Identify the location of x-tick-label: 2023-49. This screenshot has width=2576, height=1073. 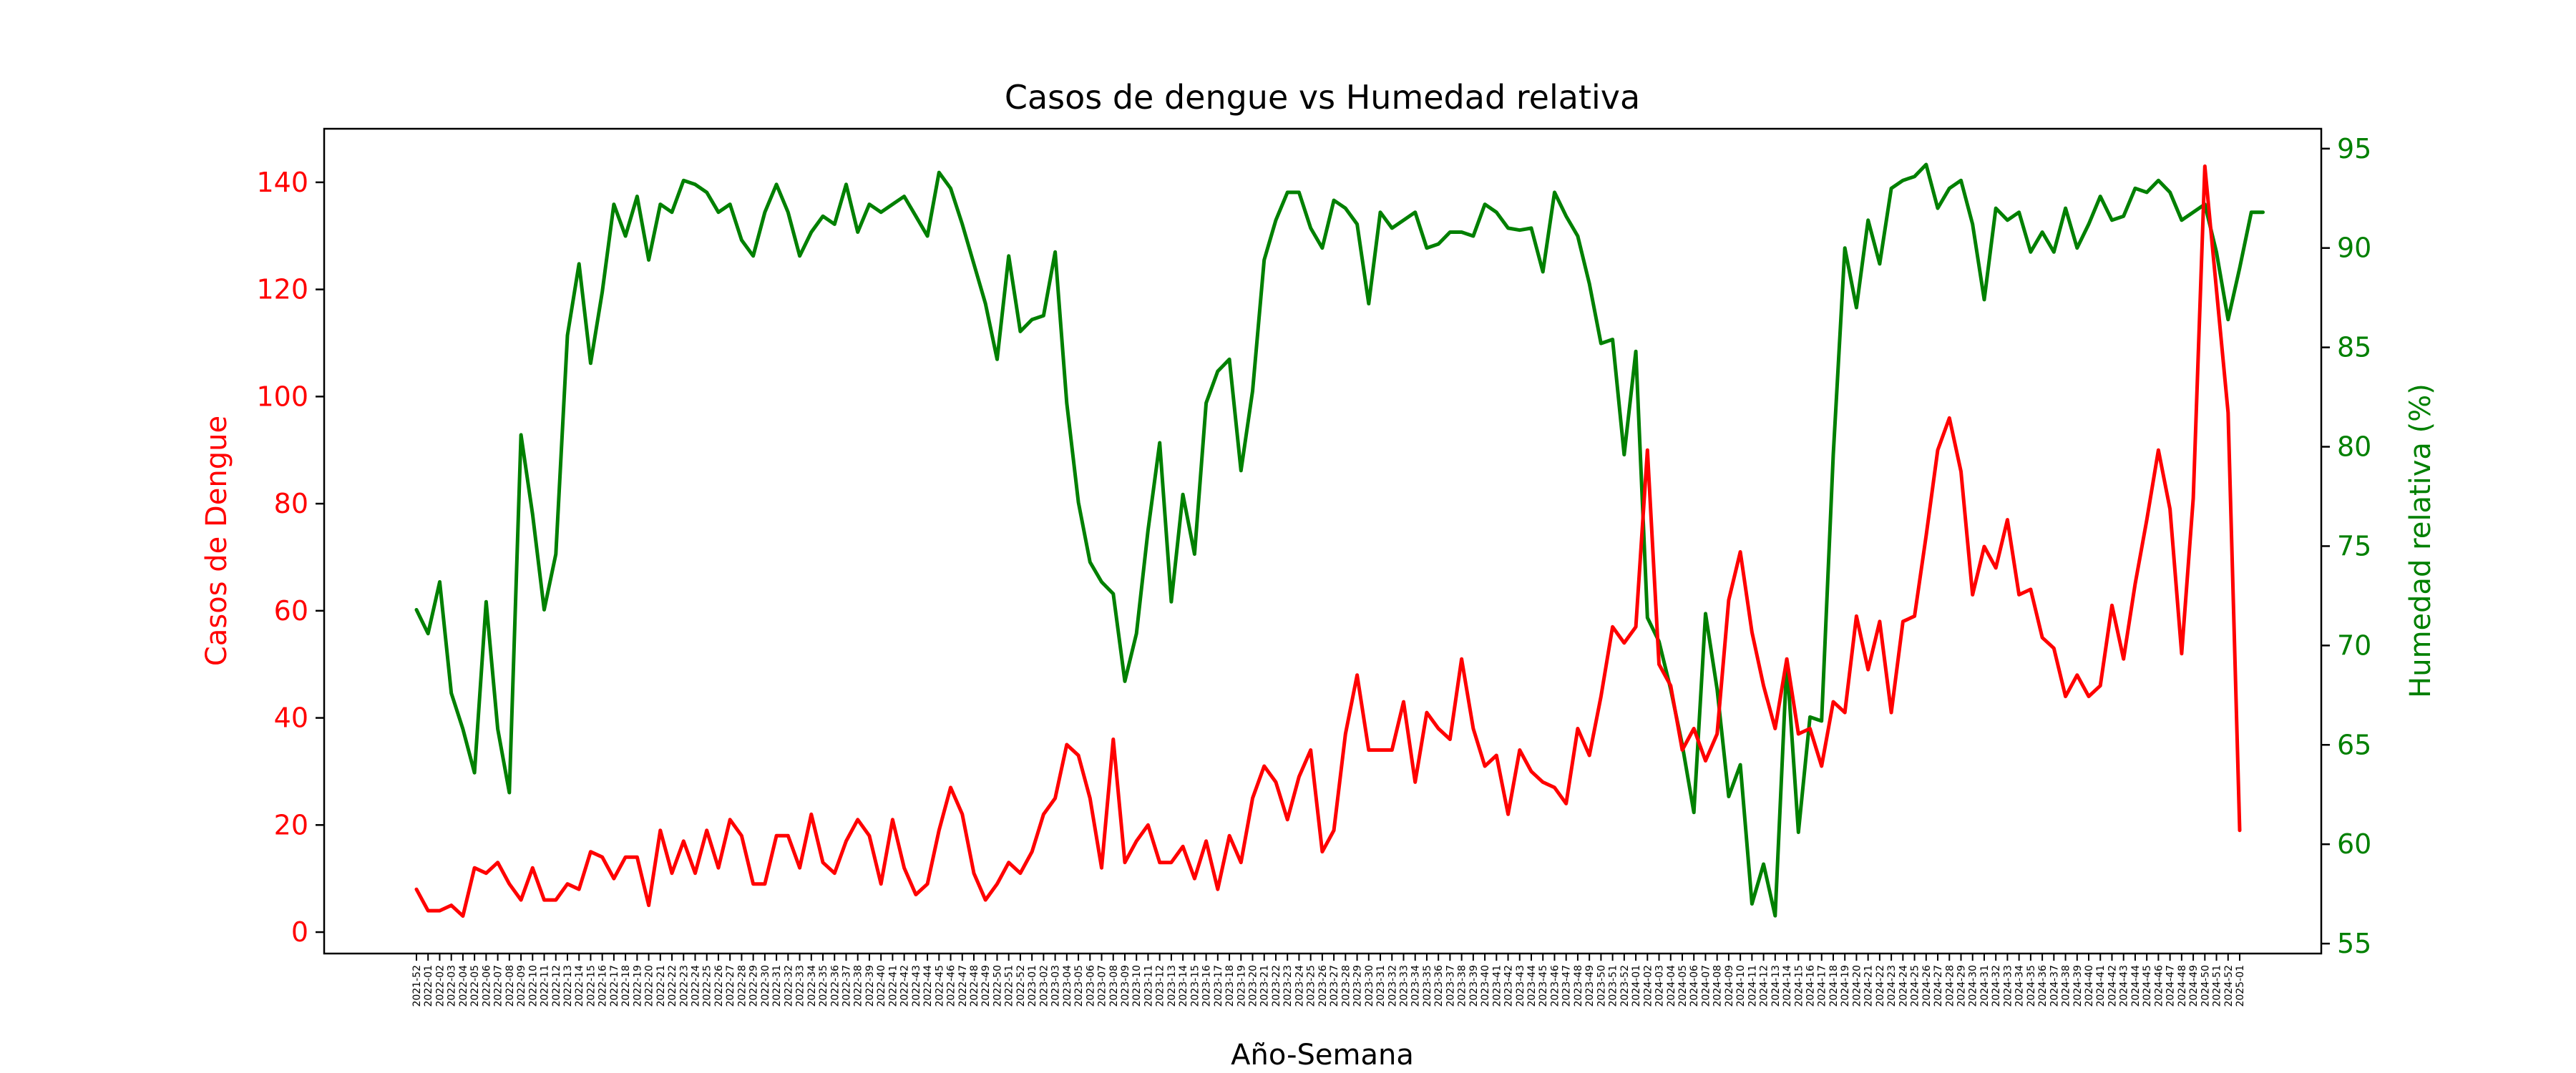
(1590, 986).